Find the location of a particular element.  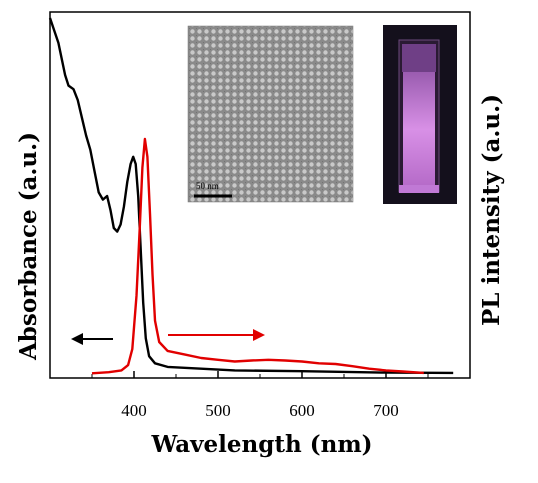

x-tick-label-500: 500 is located at coordinates (218, 410).